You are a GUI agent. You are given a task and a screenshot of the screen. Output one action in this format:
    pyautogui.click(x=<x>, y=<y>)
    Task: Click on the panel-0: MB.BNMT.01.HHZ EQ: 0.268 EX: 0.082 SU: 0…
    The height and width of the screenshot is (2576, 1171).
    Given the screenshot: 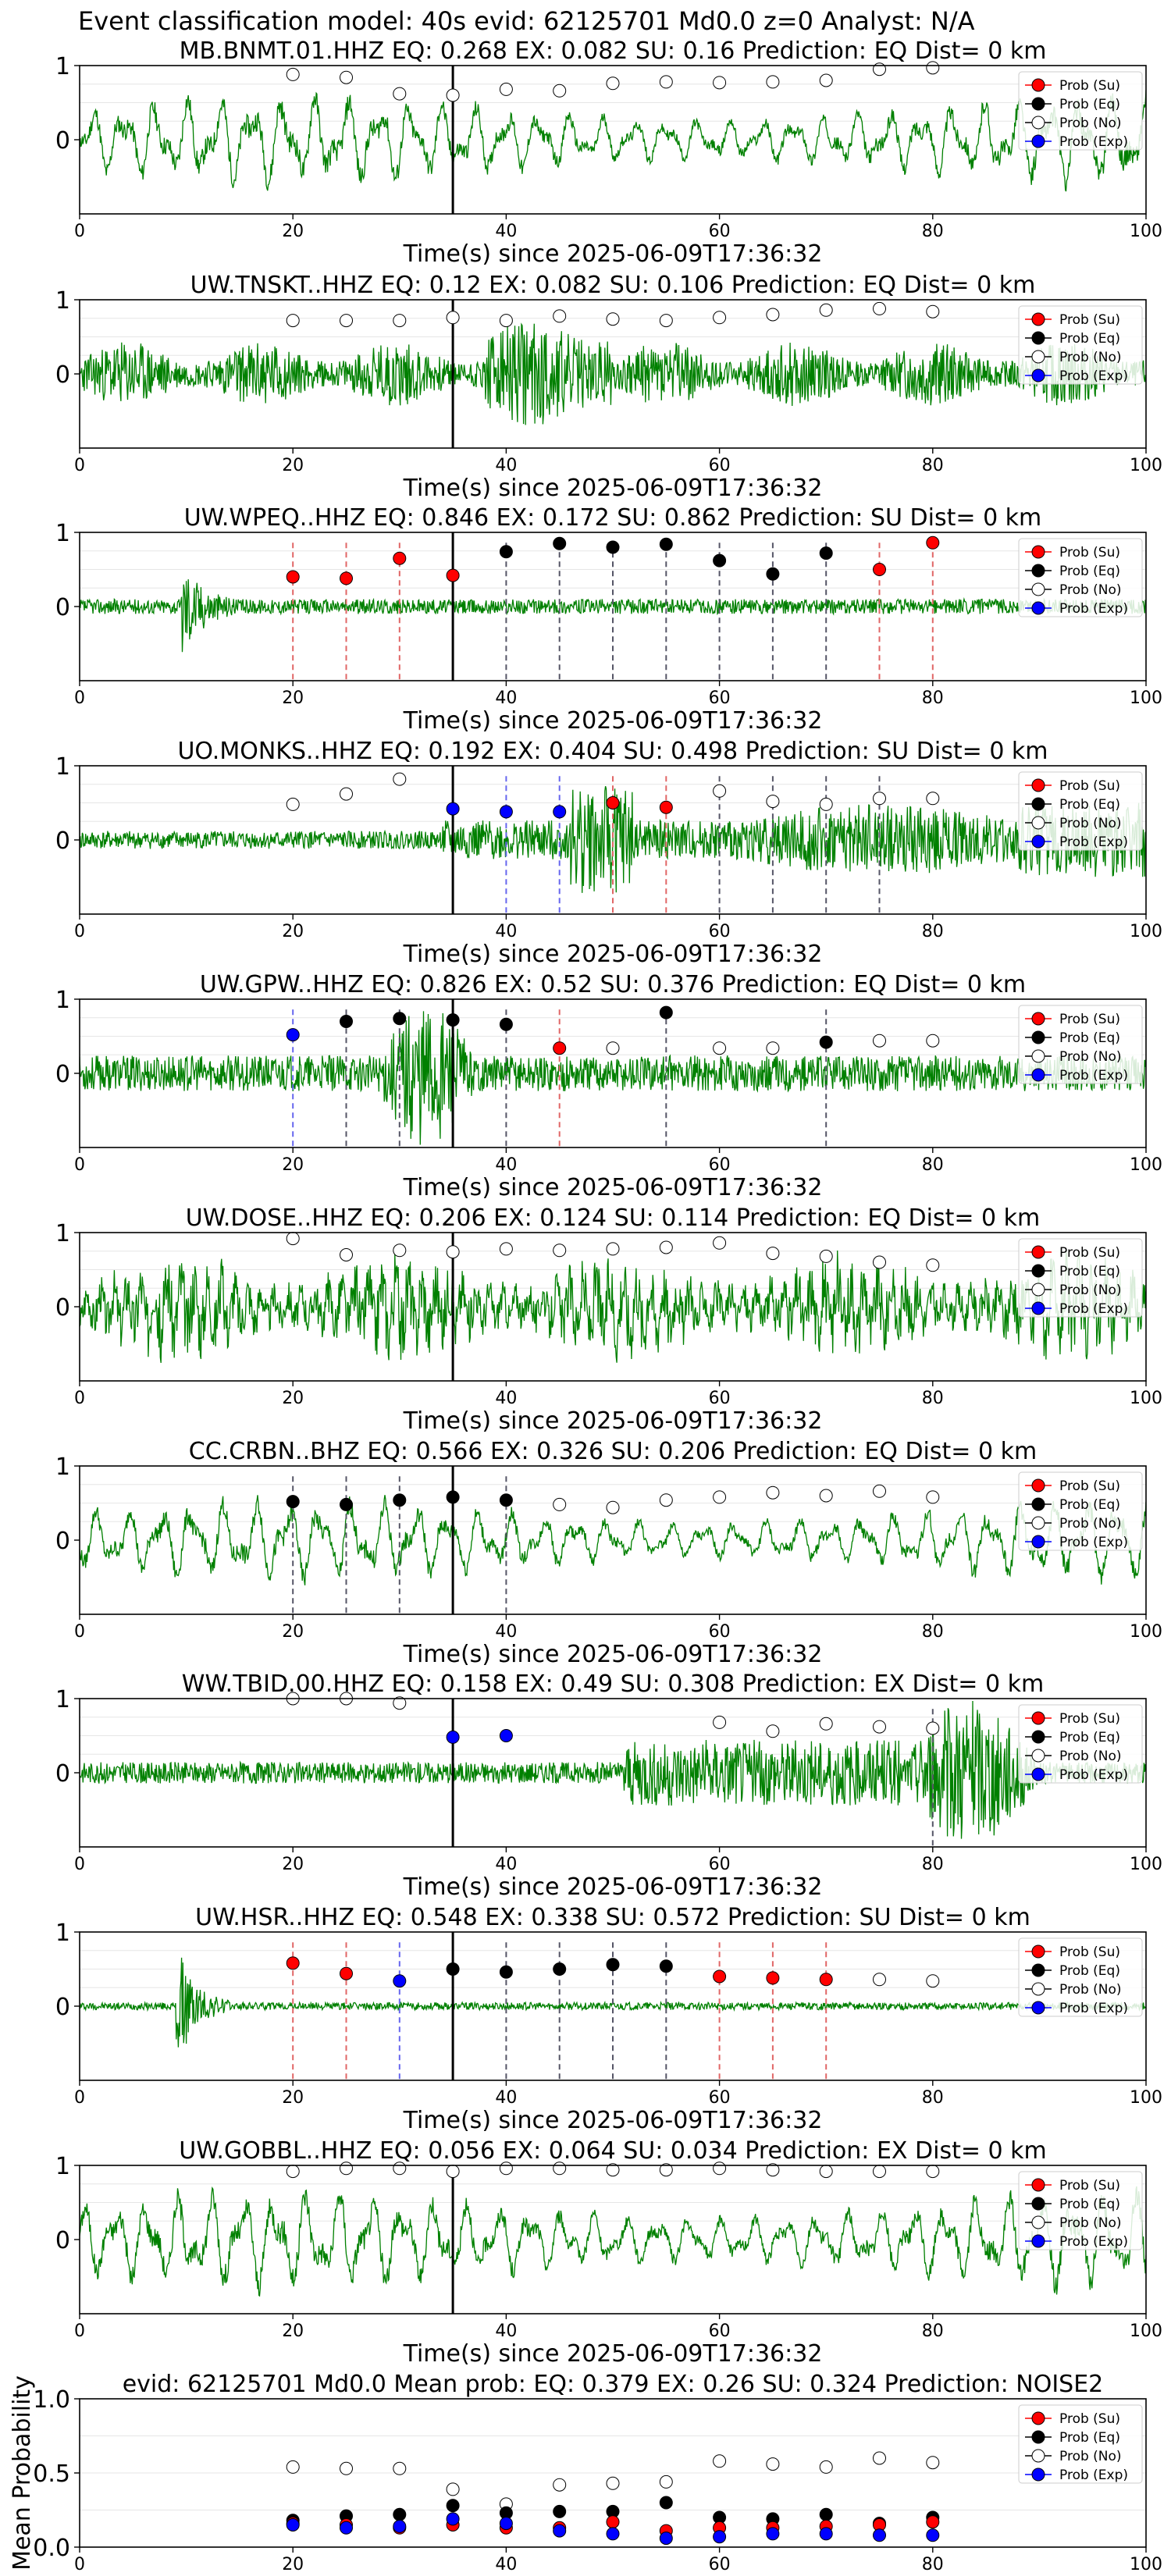 What is the action you would take?
    pyautogui.click(x=608, y=152)
    